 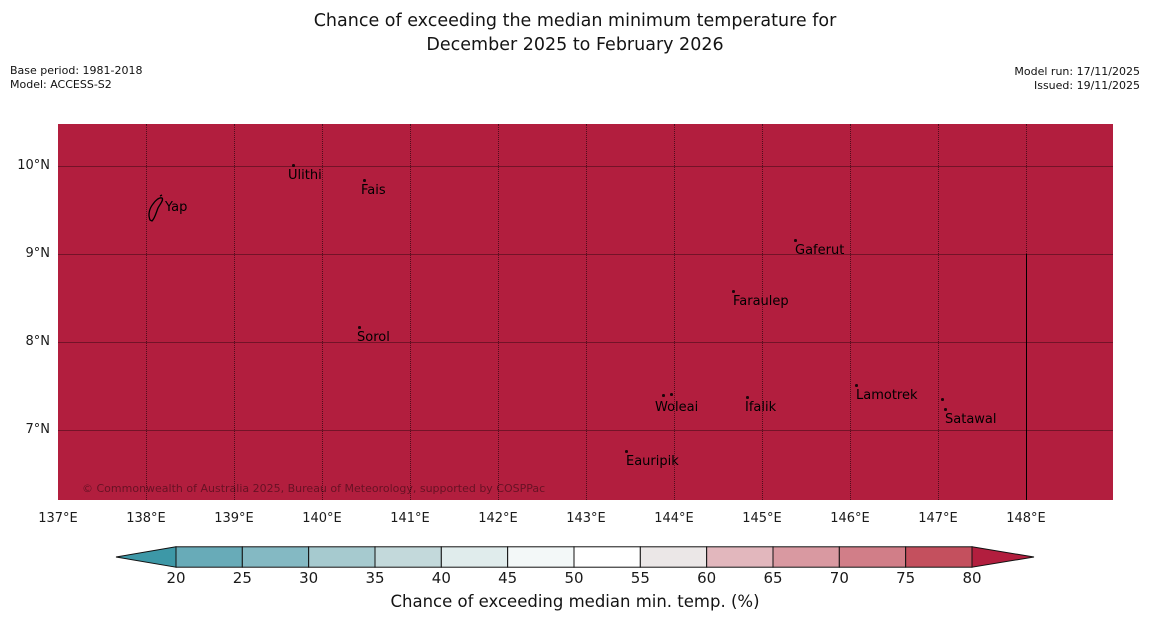 I want to click on island-dot-eauripik, so click(x=626, y=451).